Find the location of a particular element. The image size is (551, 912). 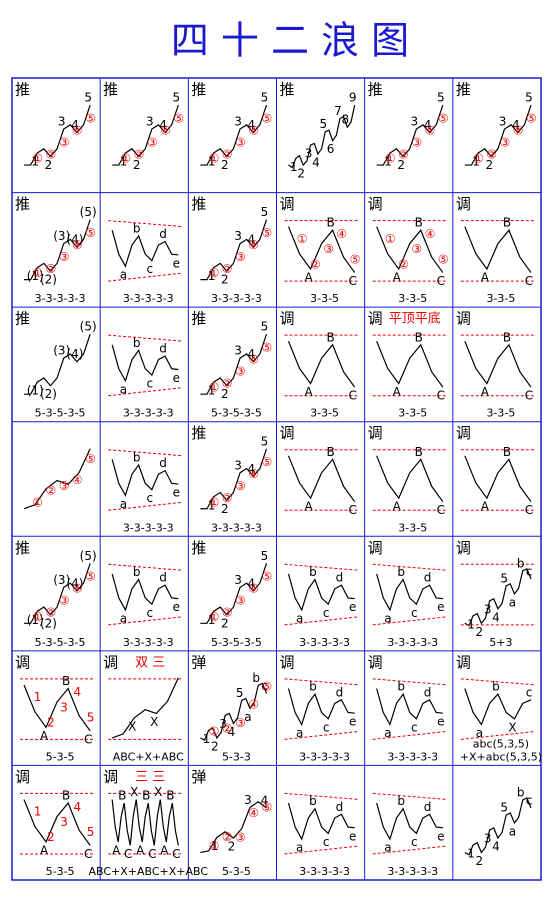

wave-label: a is located at coordinates (299, 618).